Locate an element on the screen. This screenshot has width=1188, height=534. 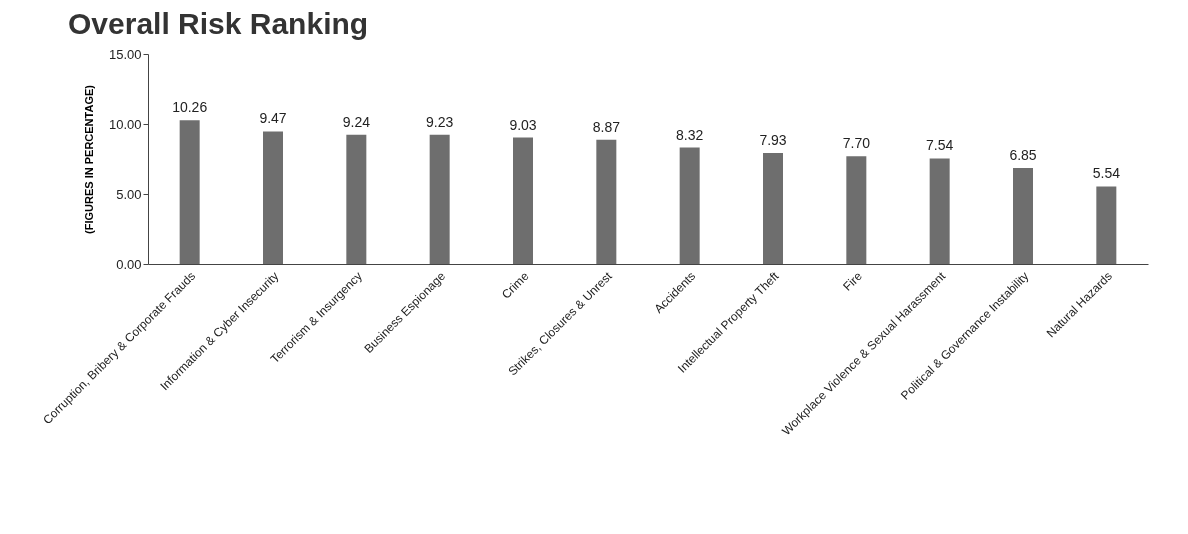
chart-title: Overall Risk Ranking is located at coordinates (218, 23).